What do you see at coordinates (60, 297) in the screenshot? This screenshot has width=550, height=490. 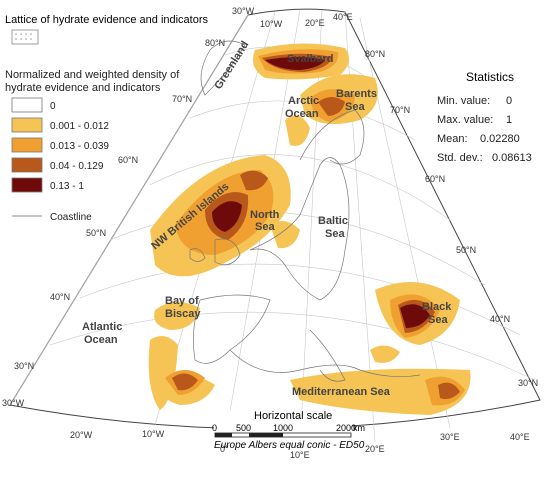 I see `lbl-n40-l: 40°N` at bounding box center [60, 297].